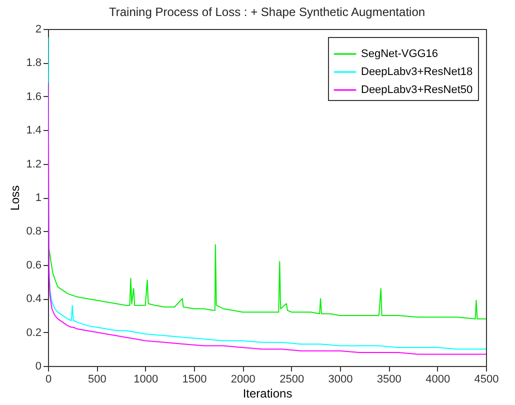 Image resolution: width=515 pixels, height=405 pixels. Describe the element at coordinates (34, 332) in the screenshot. I see `y-tick-label: 0.2` at that location.